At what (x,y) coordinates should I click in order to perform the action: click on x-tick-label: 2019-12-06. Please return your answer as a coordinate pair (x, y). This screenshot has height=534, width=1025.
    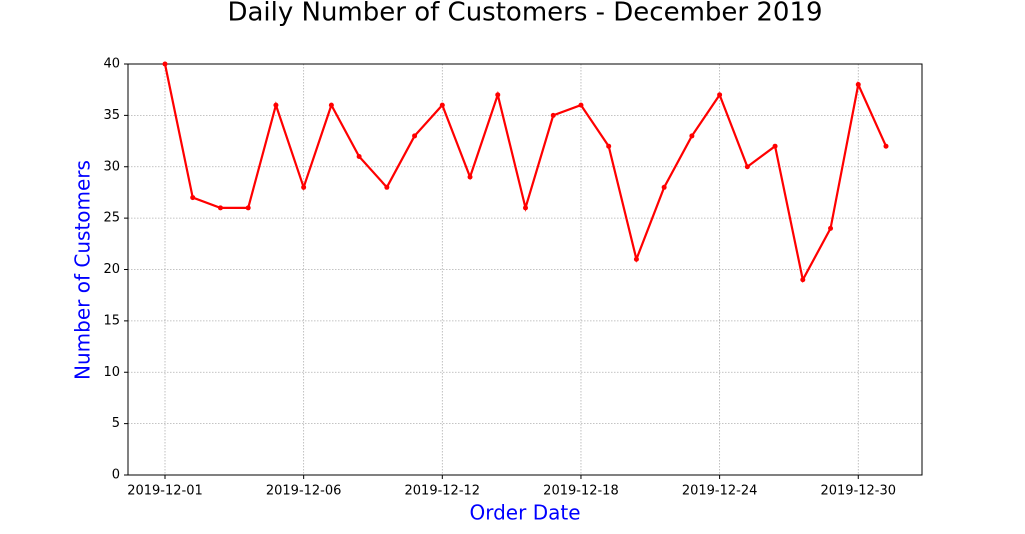
    Looking at the image, I should click on (304, 491).